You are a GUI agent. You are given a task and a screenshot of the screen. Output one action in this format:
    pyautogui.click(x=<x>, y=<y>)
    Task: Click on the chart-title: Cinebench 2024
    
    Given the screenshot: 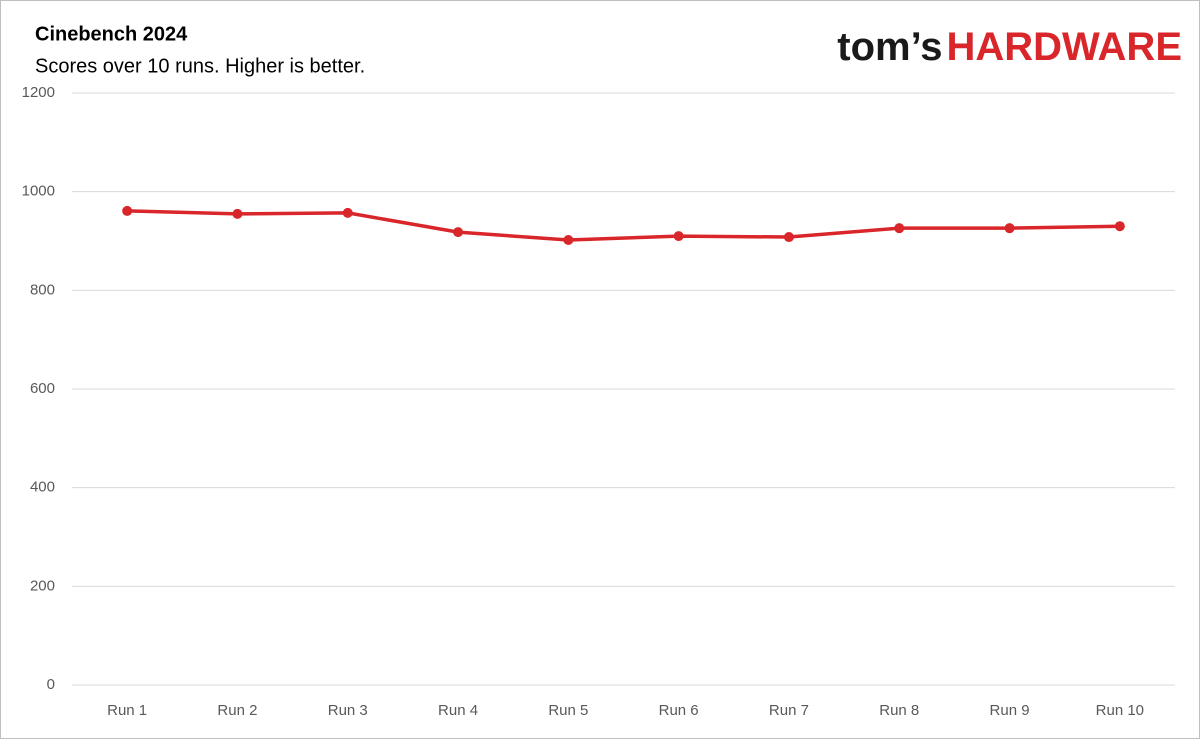 What is the action you would take?
    pyautogui.click(x=111, y=34)
    